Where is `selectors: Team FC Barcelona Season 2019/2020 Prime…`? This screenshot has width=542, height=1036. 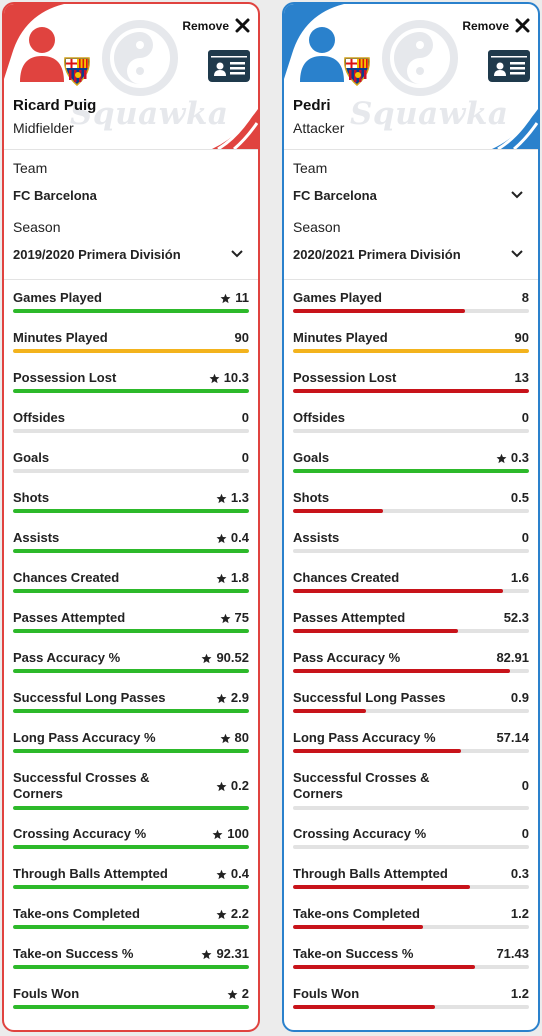 selectors: Team FC Barcelona Season 2019/2020 Prime… is located at coordinates (131, 215).